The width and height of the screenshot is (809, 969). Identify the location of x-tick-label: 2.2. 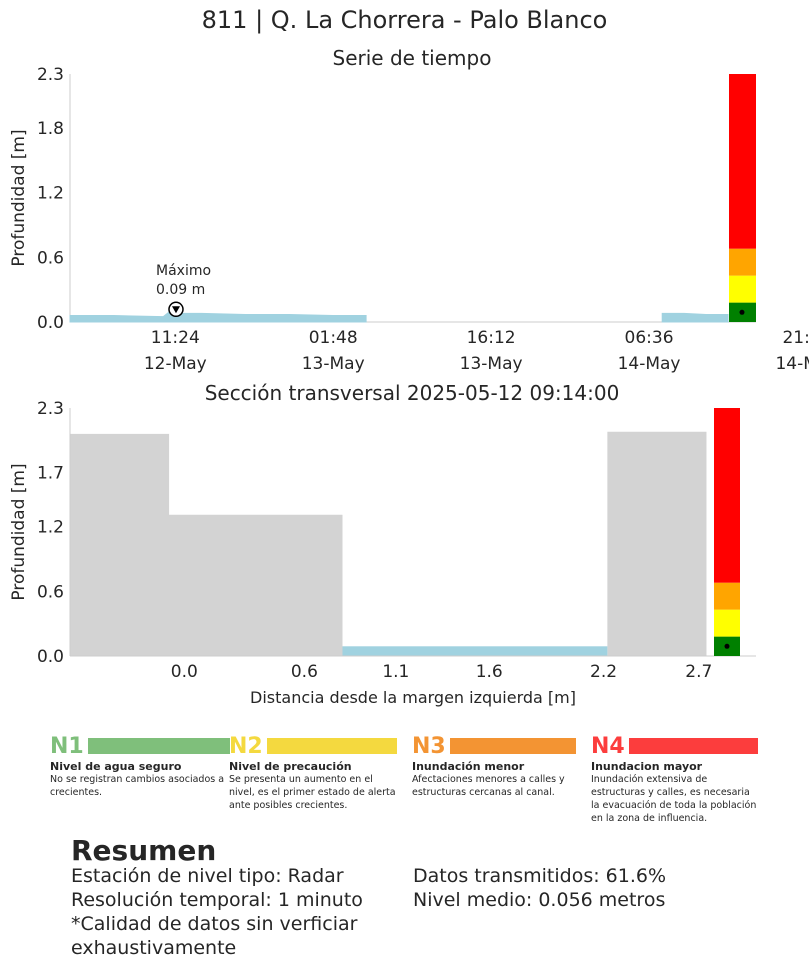
(603, 672).